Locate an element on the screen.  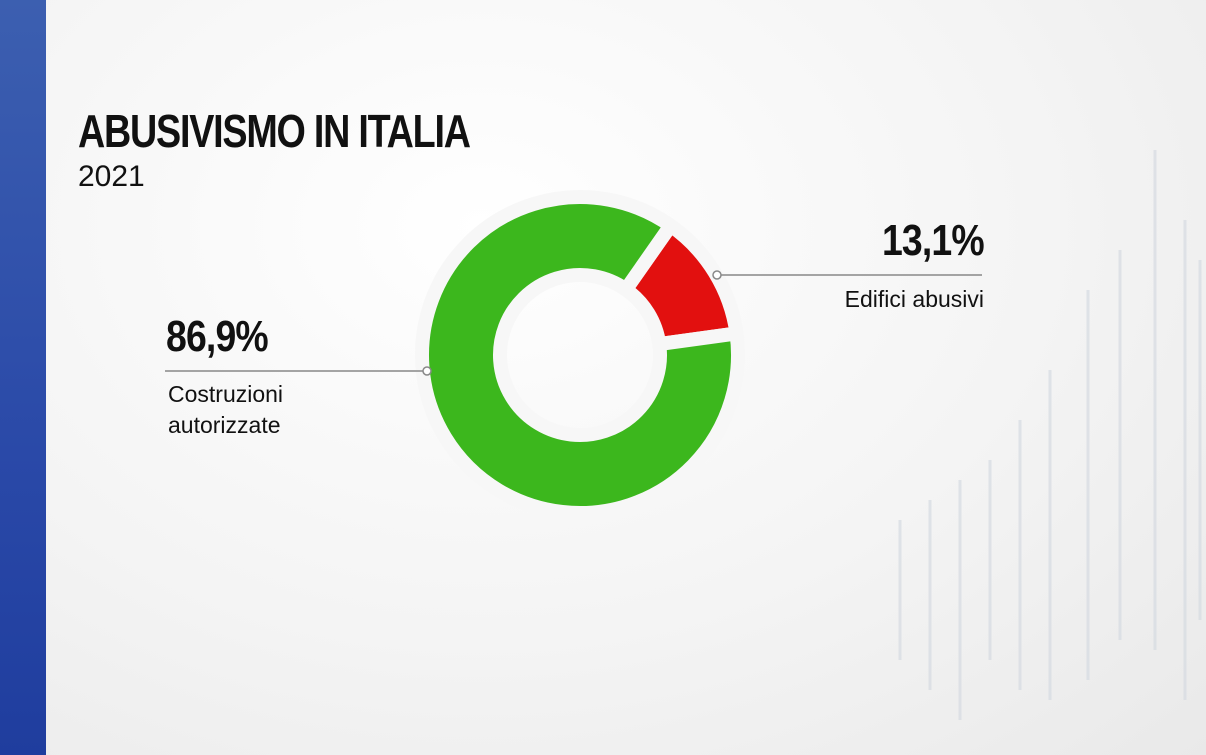
side-strip is located at coordinates (23, 377).